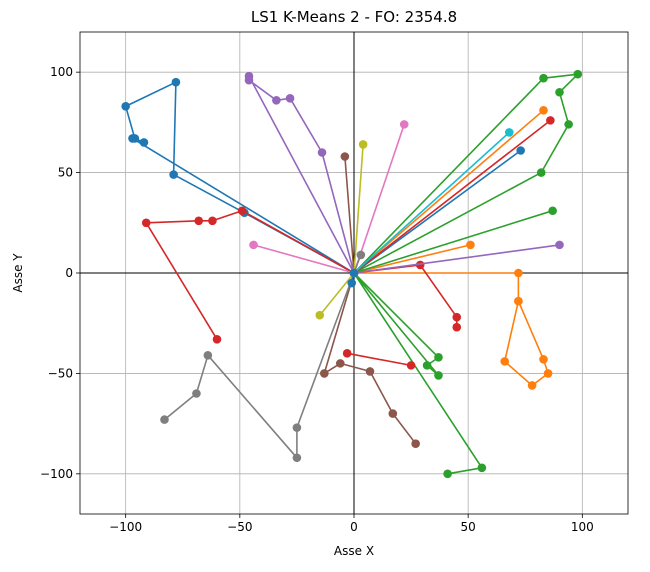 The width and height of the screenshot is (650, 572). What do you see at coordinates (468, 527) in the screenshot?
I see `x-tick-label: 50` at bounding box center [468, 527].